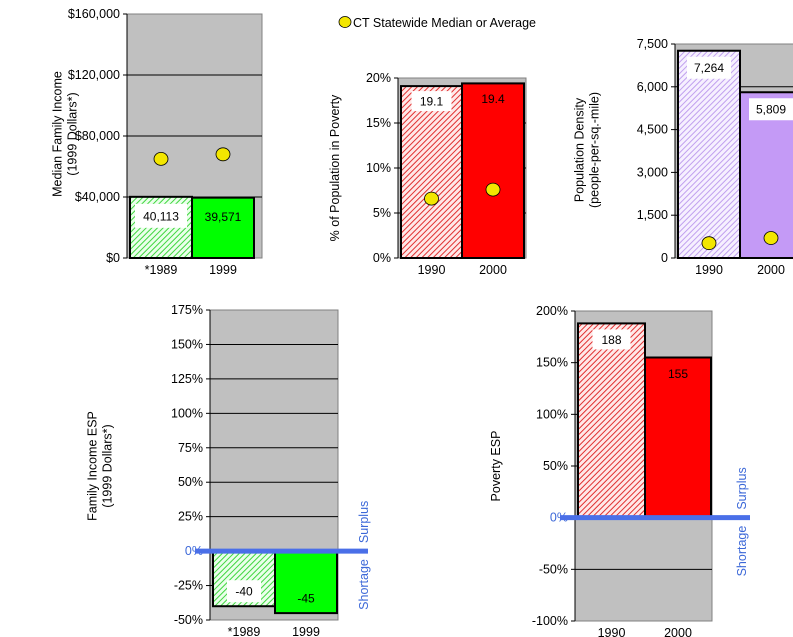 This screenshot has height=637, width=793. I want to click on y-axis-label: Median Family Income(1999 Dollars*), so click(65, 134).